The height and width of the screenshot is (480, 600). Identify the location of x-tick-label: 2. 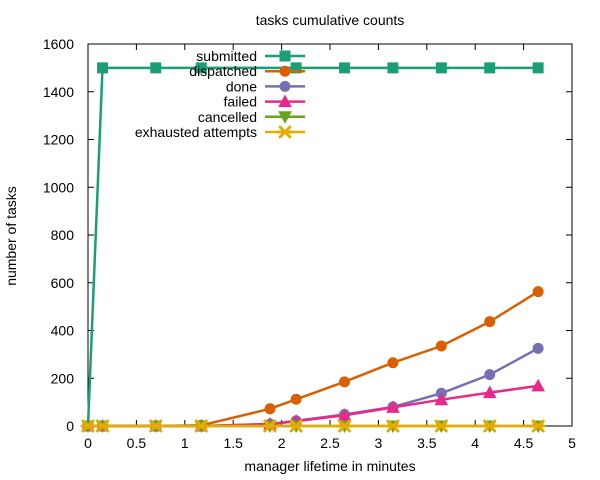
(282, 443).